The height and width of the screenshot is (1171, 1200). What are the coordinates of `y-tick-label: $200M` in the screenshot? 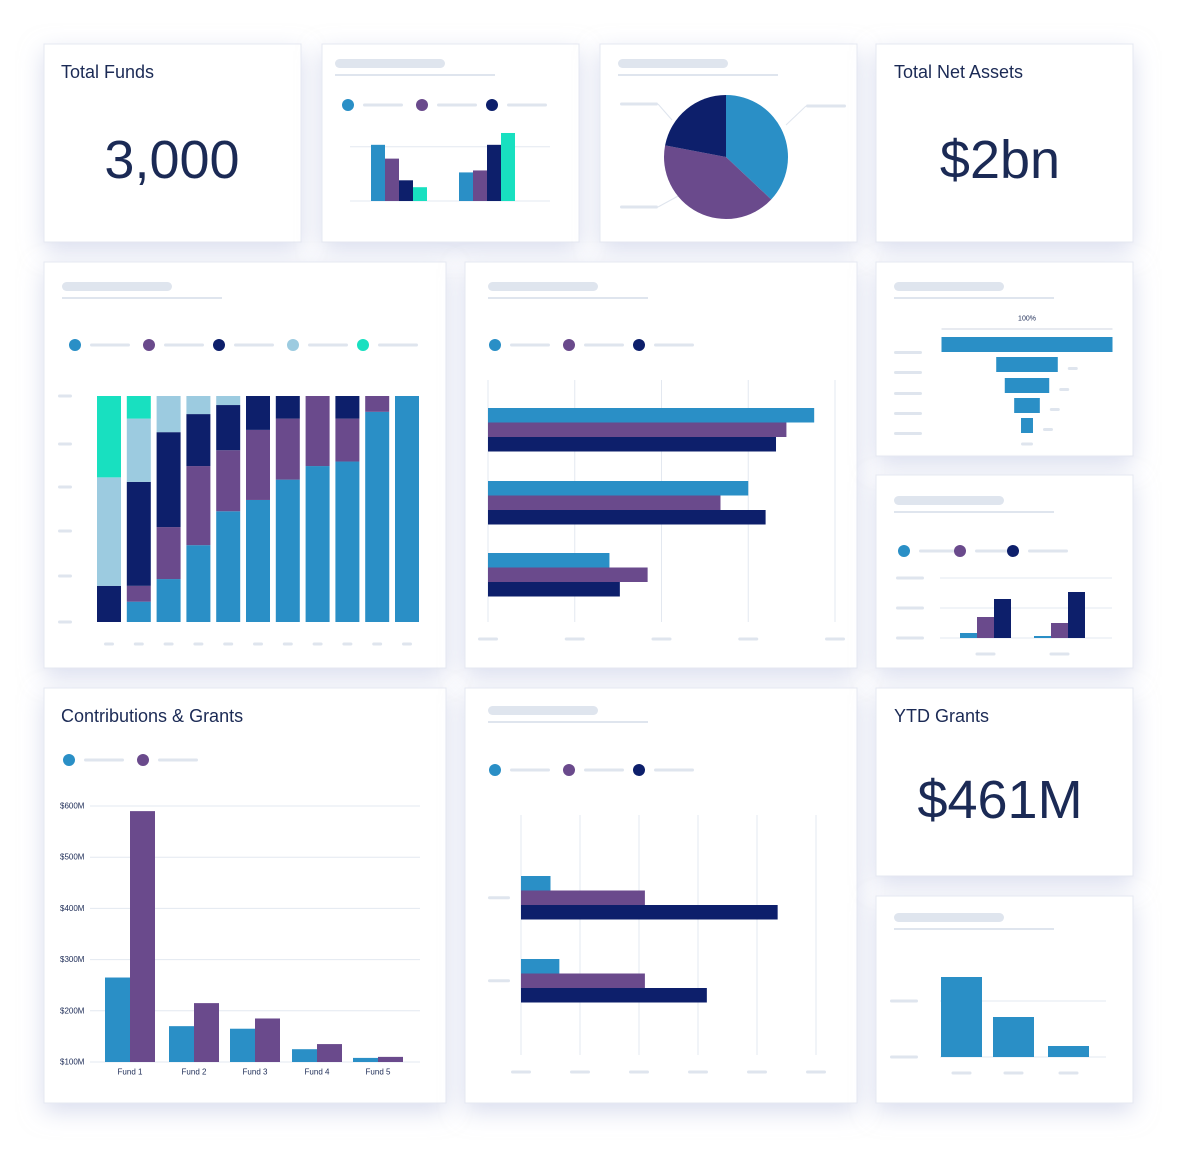 It's located at (72, 1010).